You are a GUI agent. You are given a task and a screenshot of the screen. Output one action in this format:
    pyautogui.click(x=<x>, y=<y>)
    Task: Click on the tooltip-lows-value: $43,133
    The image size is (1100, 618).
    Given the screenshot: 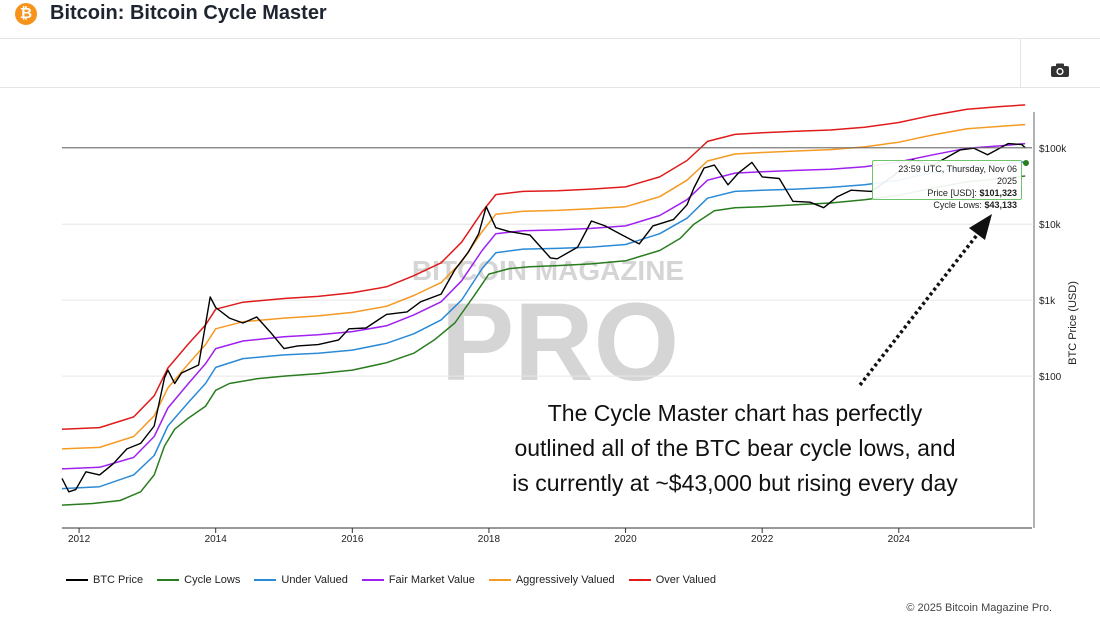 What is the action you would take?
    pyautogui.click(x=1000, y=205)
    